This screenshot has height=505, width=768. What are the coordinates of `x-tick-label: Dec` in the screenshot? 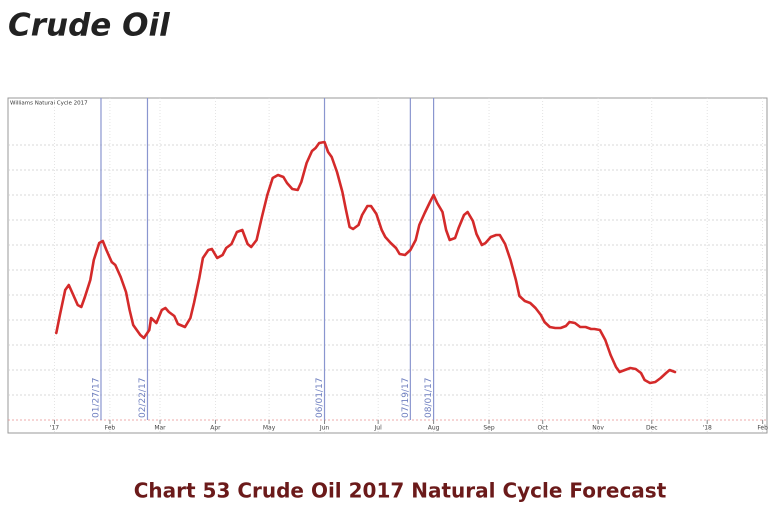 It's located at (652, 428).